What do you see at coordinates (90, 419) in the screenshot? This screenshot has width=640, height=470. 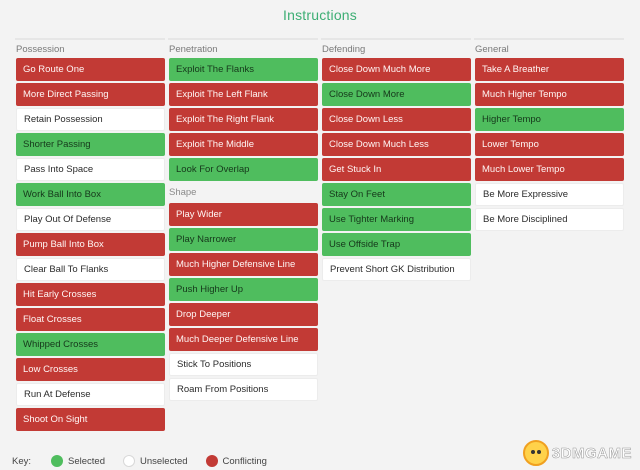 I see `instruction-item: Shoot On Sight` at bounding box center [90, 419].